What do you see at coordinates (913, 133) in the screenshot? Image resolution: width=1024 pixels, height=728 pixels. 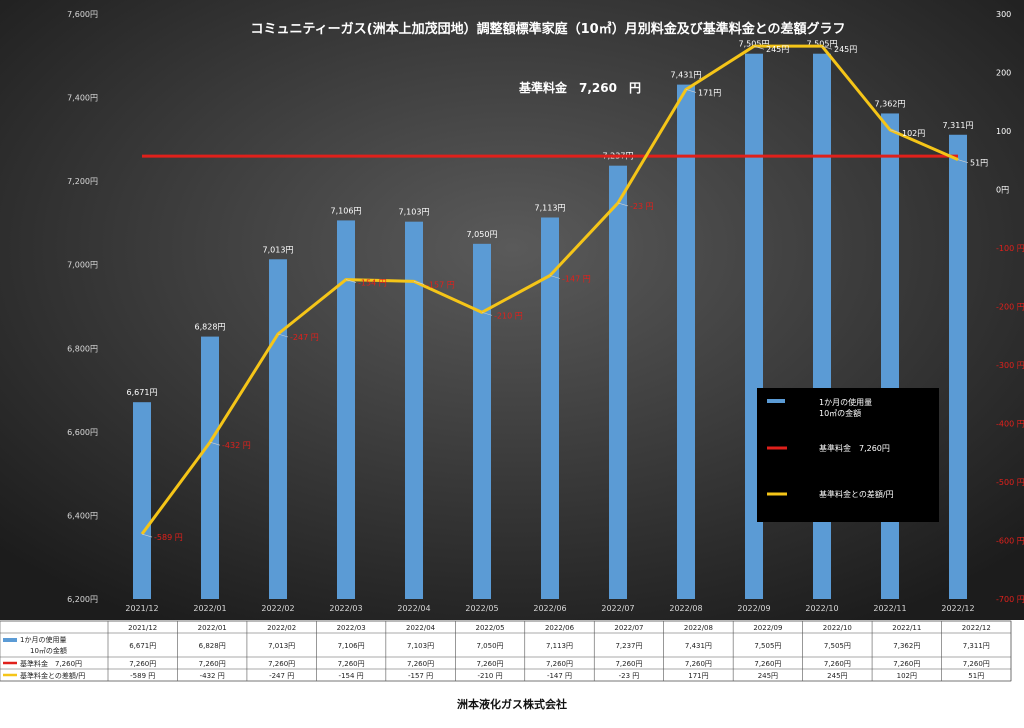 I see `difference-data-label: 102円` at bounding box center [913, 133].